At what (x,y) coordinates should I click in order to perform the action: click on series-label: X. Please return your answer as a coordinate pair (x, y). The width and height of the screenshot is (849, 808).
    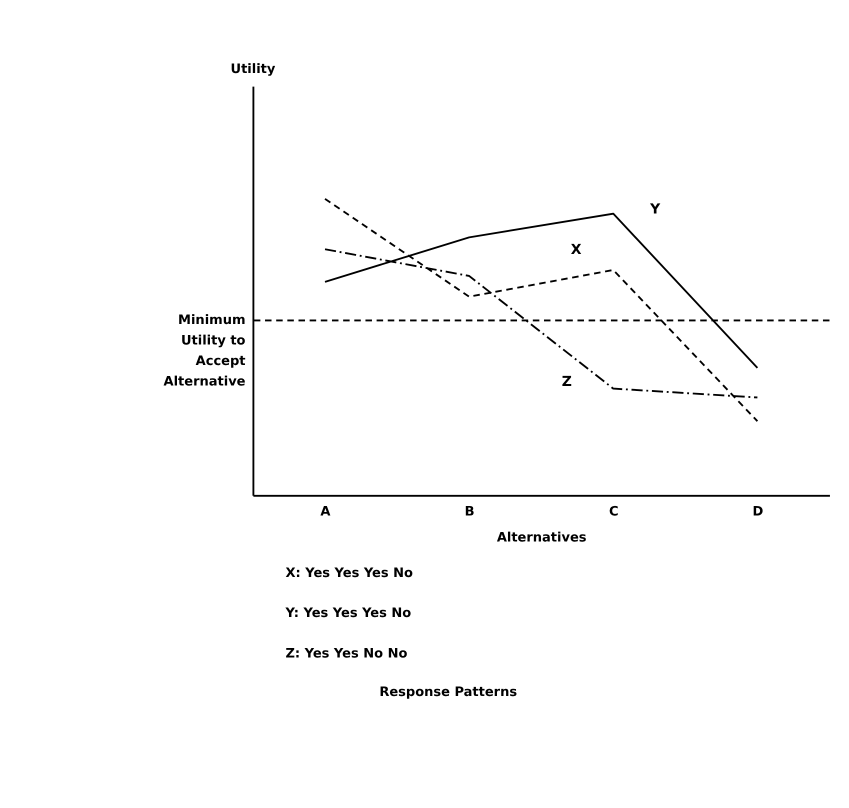
    Looking at the image, I should click on (576, 250).